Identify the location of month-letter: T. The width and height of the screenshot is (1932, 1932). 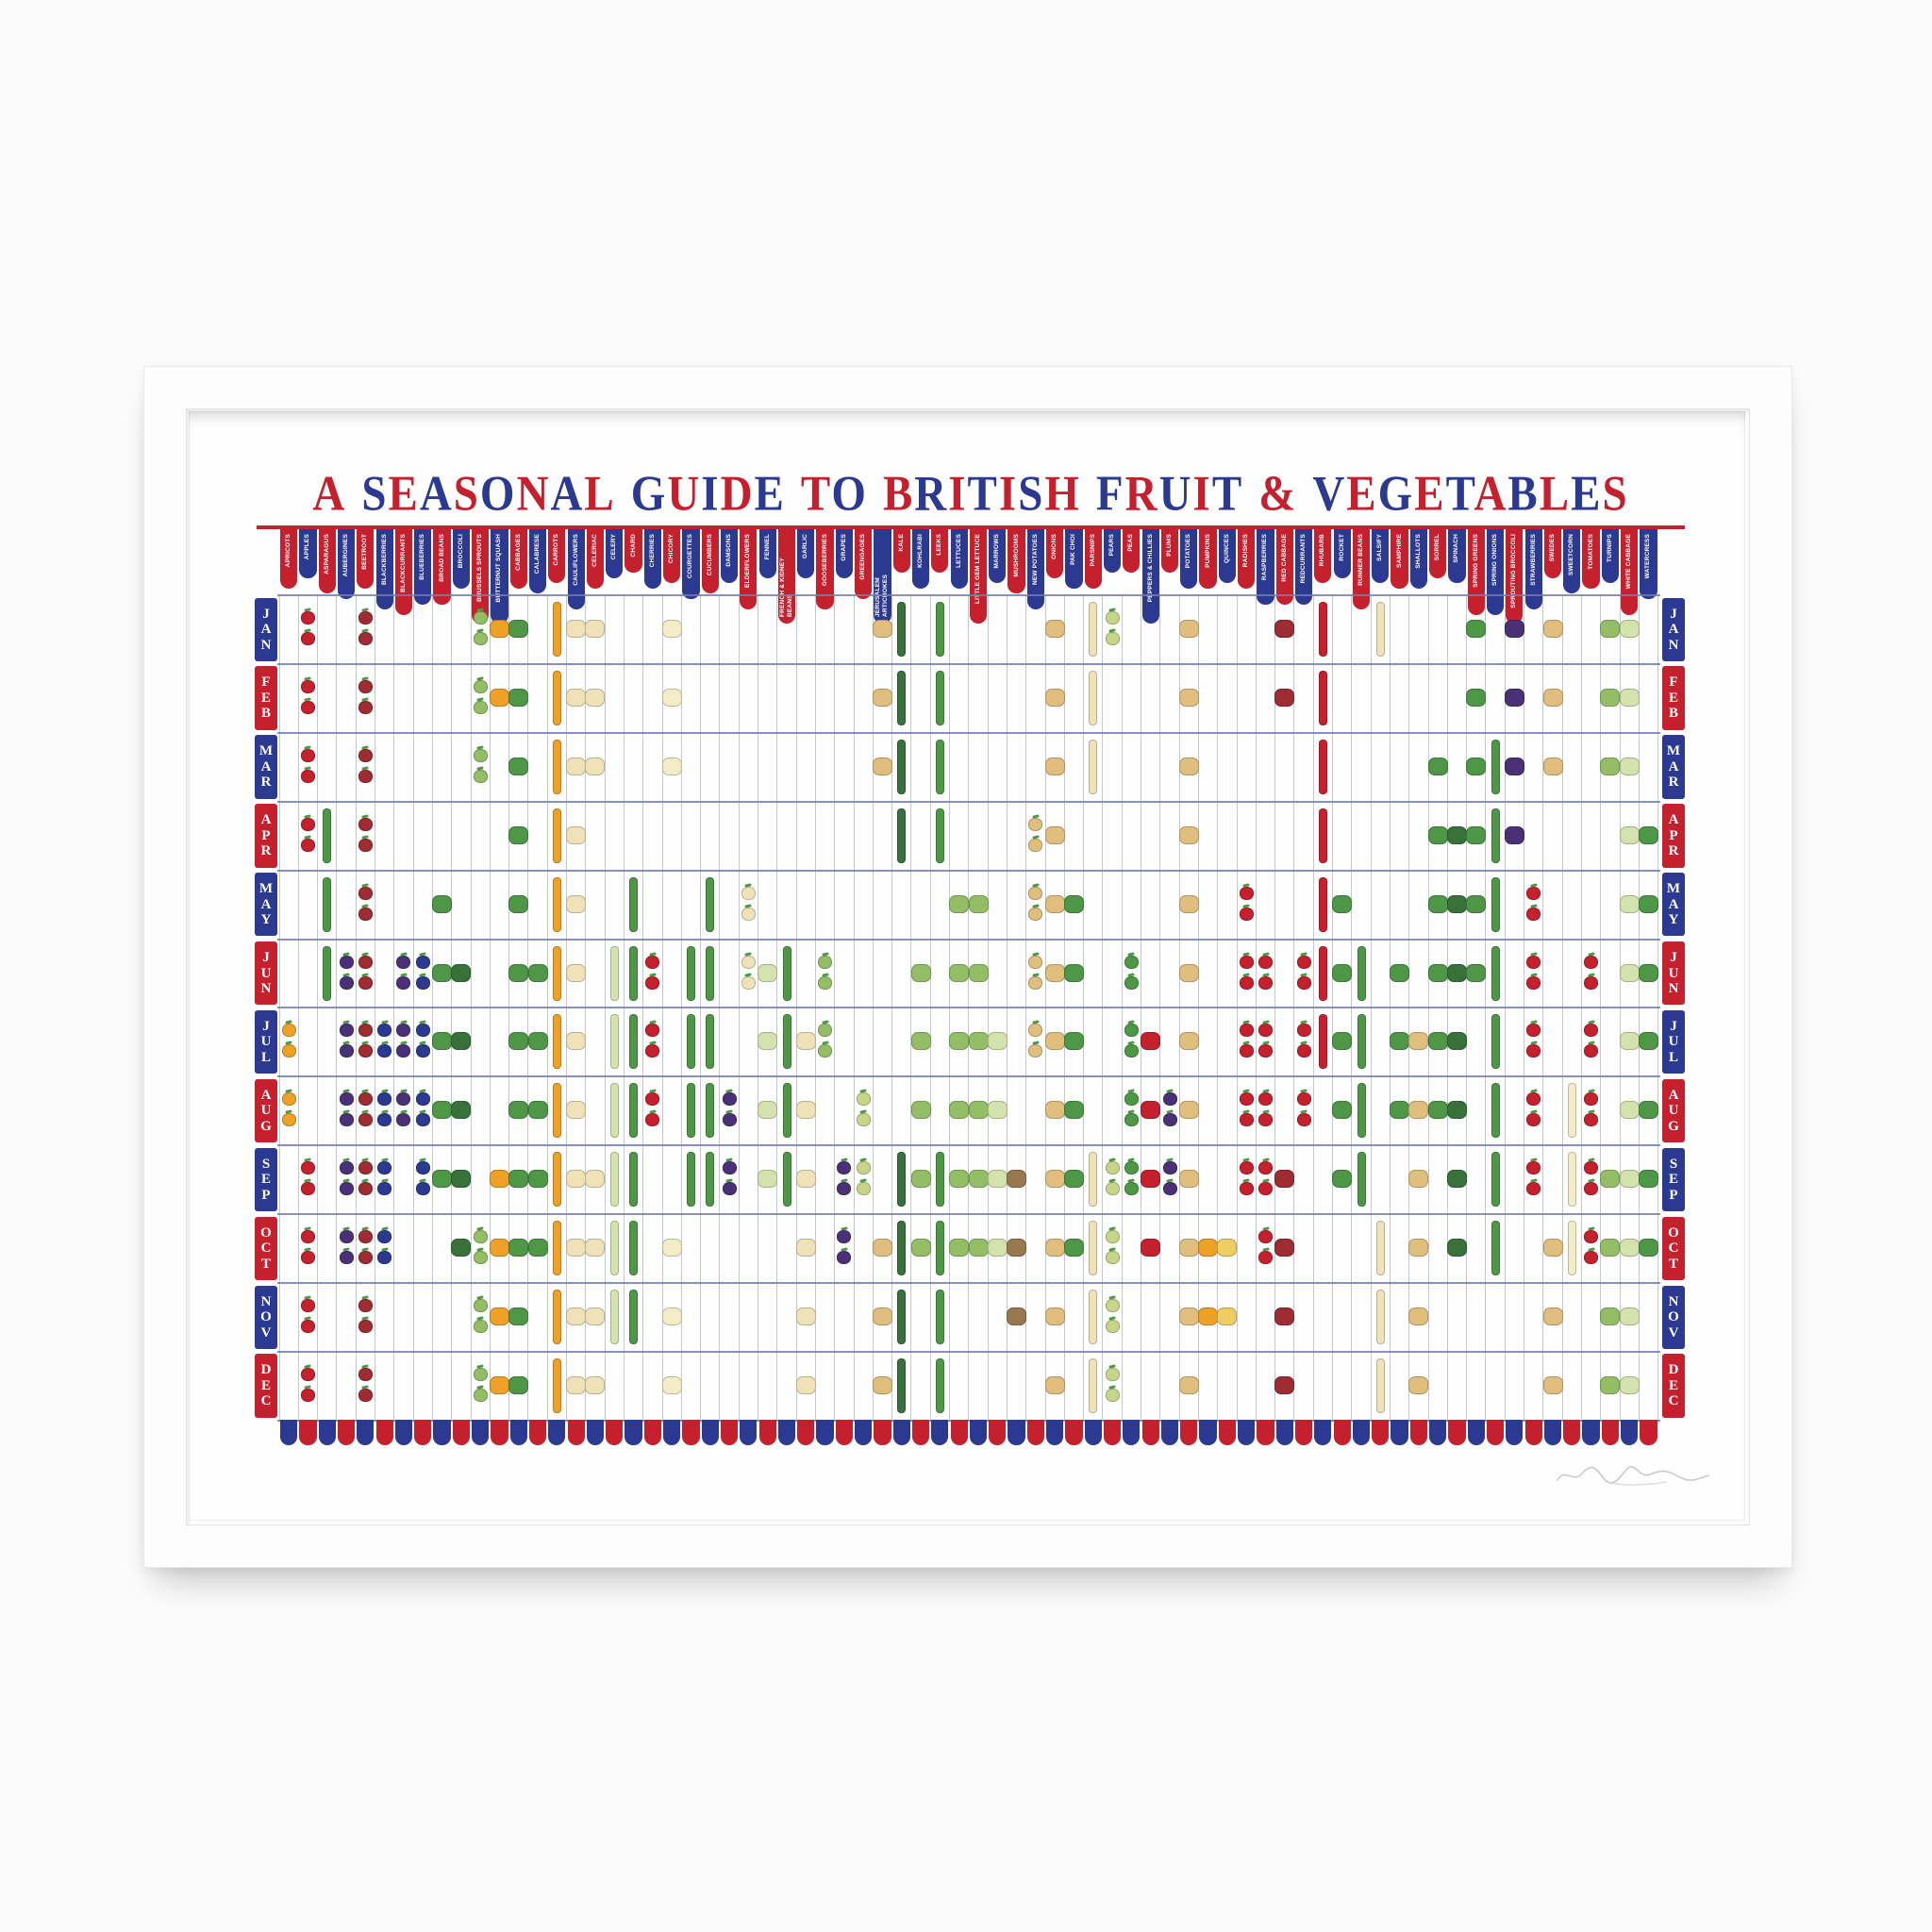
(1673, 1264).